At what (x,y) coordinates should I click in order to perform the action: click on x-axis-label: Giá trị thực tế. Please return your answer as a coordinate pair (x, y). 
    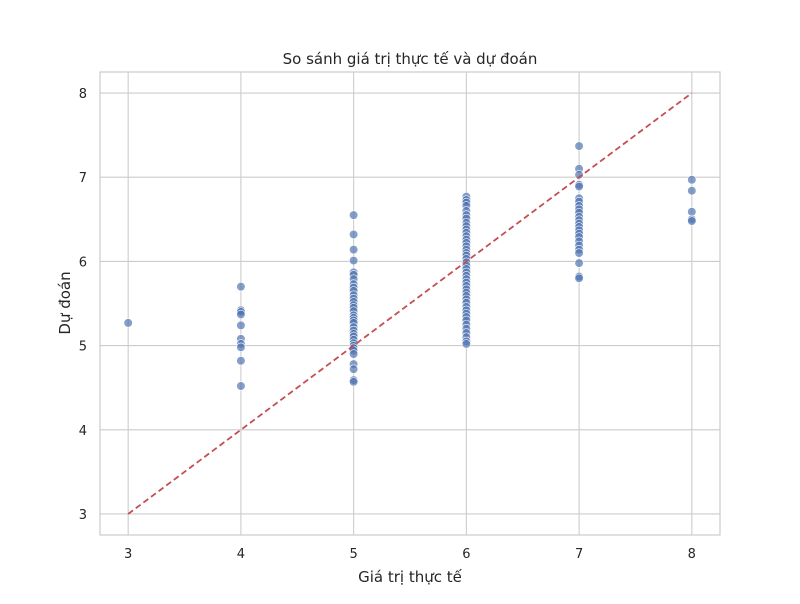
    Looking at the image, I should click on (410, 577).